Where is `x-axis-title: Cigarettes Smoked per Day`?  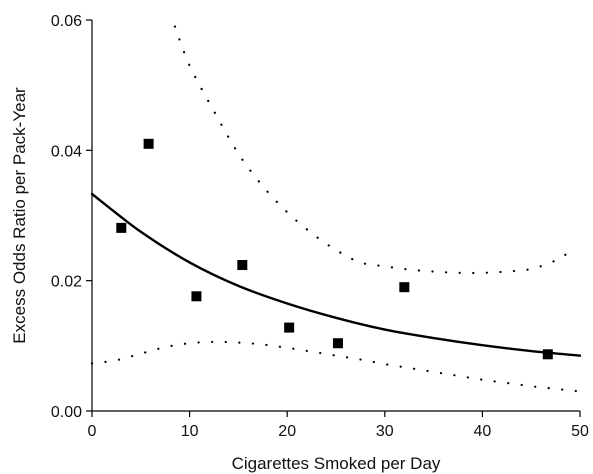 x-axis-title: Cigarettes Smoked per Day is located at coordinates (336, 463).